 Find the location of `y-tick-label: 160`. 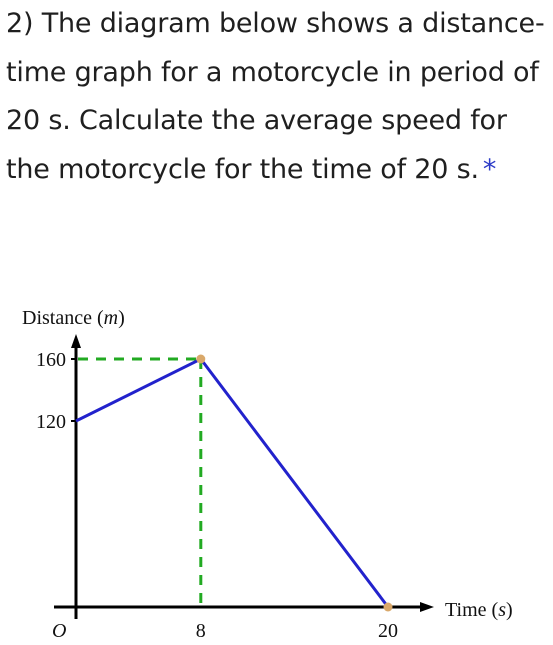

y-tick-label: 160 is located at coordinates (51, 360).